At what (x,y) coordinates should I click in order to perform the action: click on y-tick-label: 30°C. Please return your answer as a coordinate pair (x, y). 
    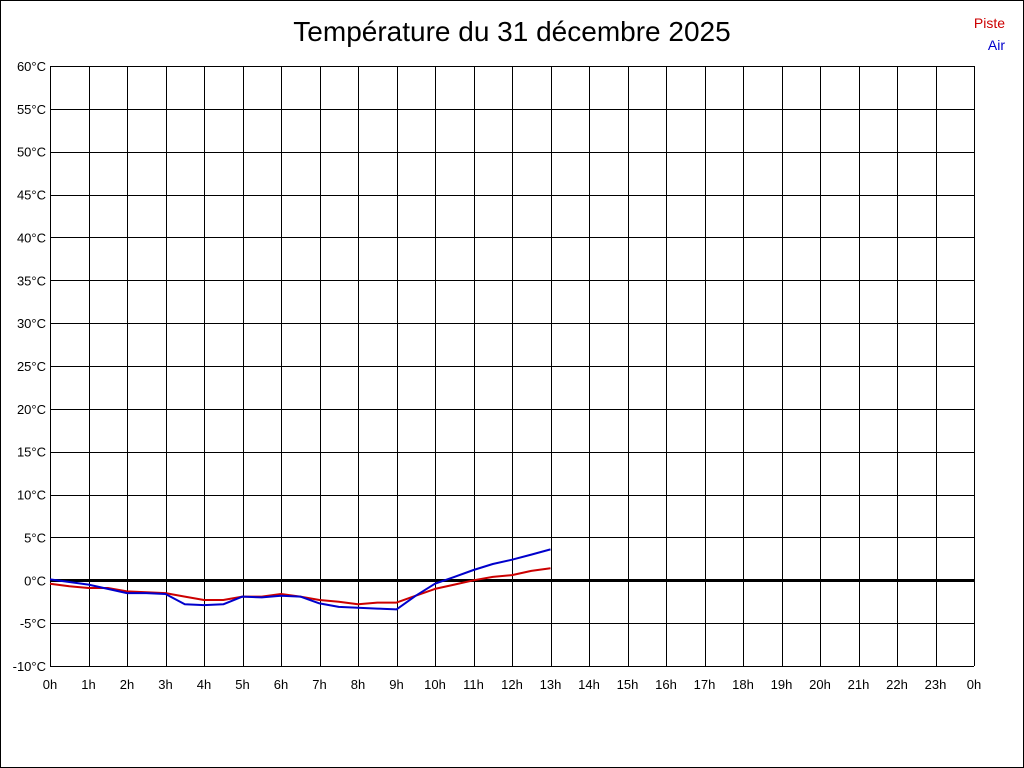
    Looking at the image, I should click on (31, 323).